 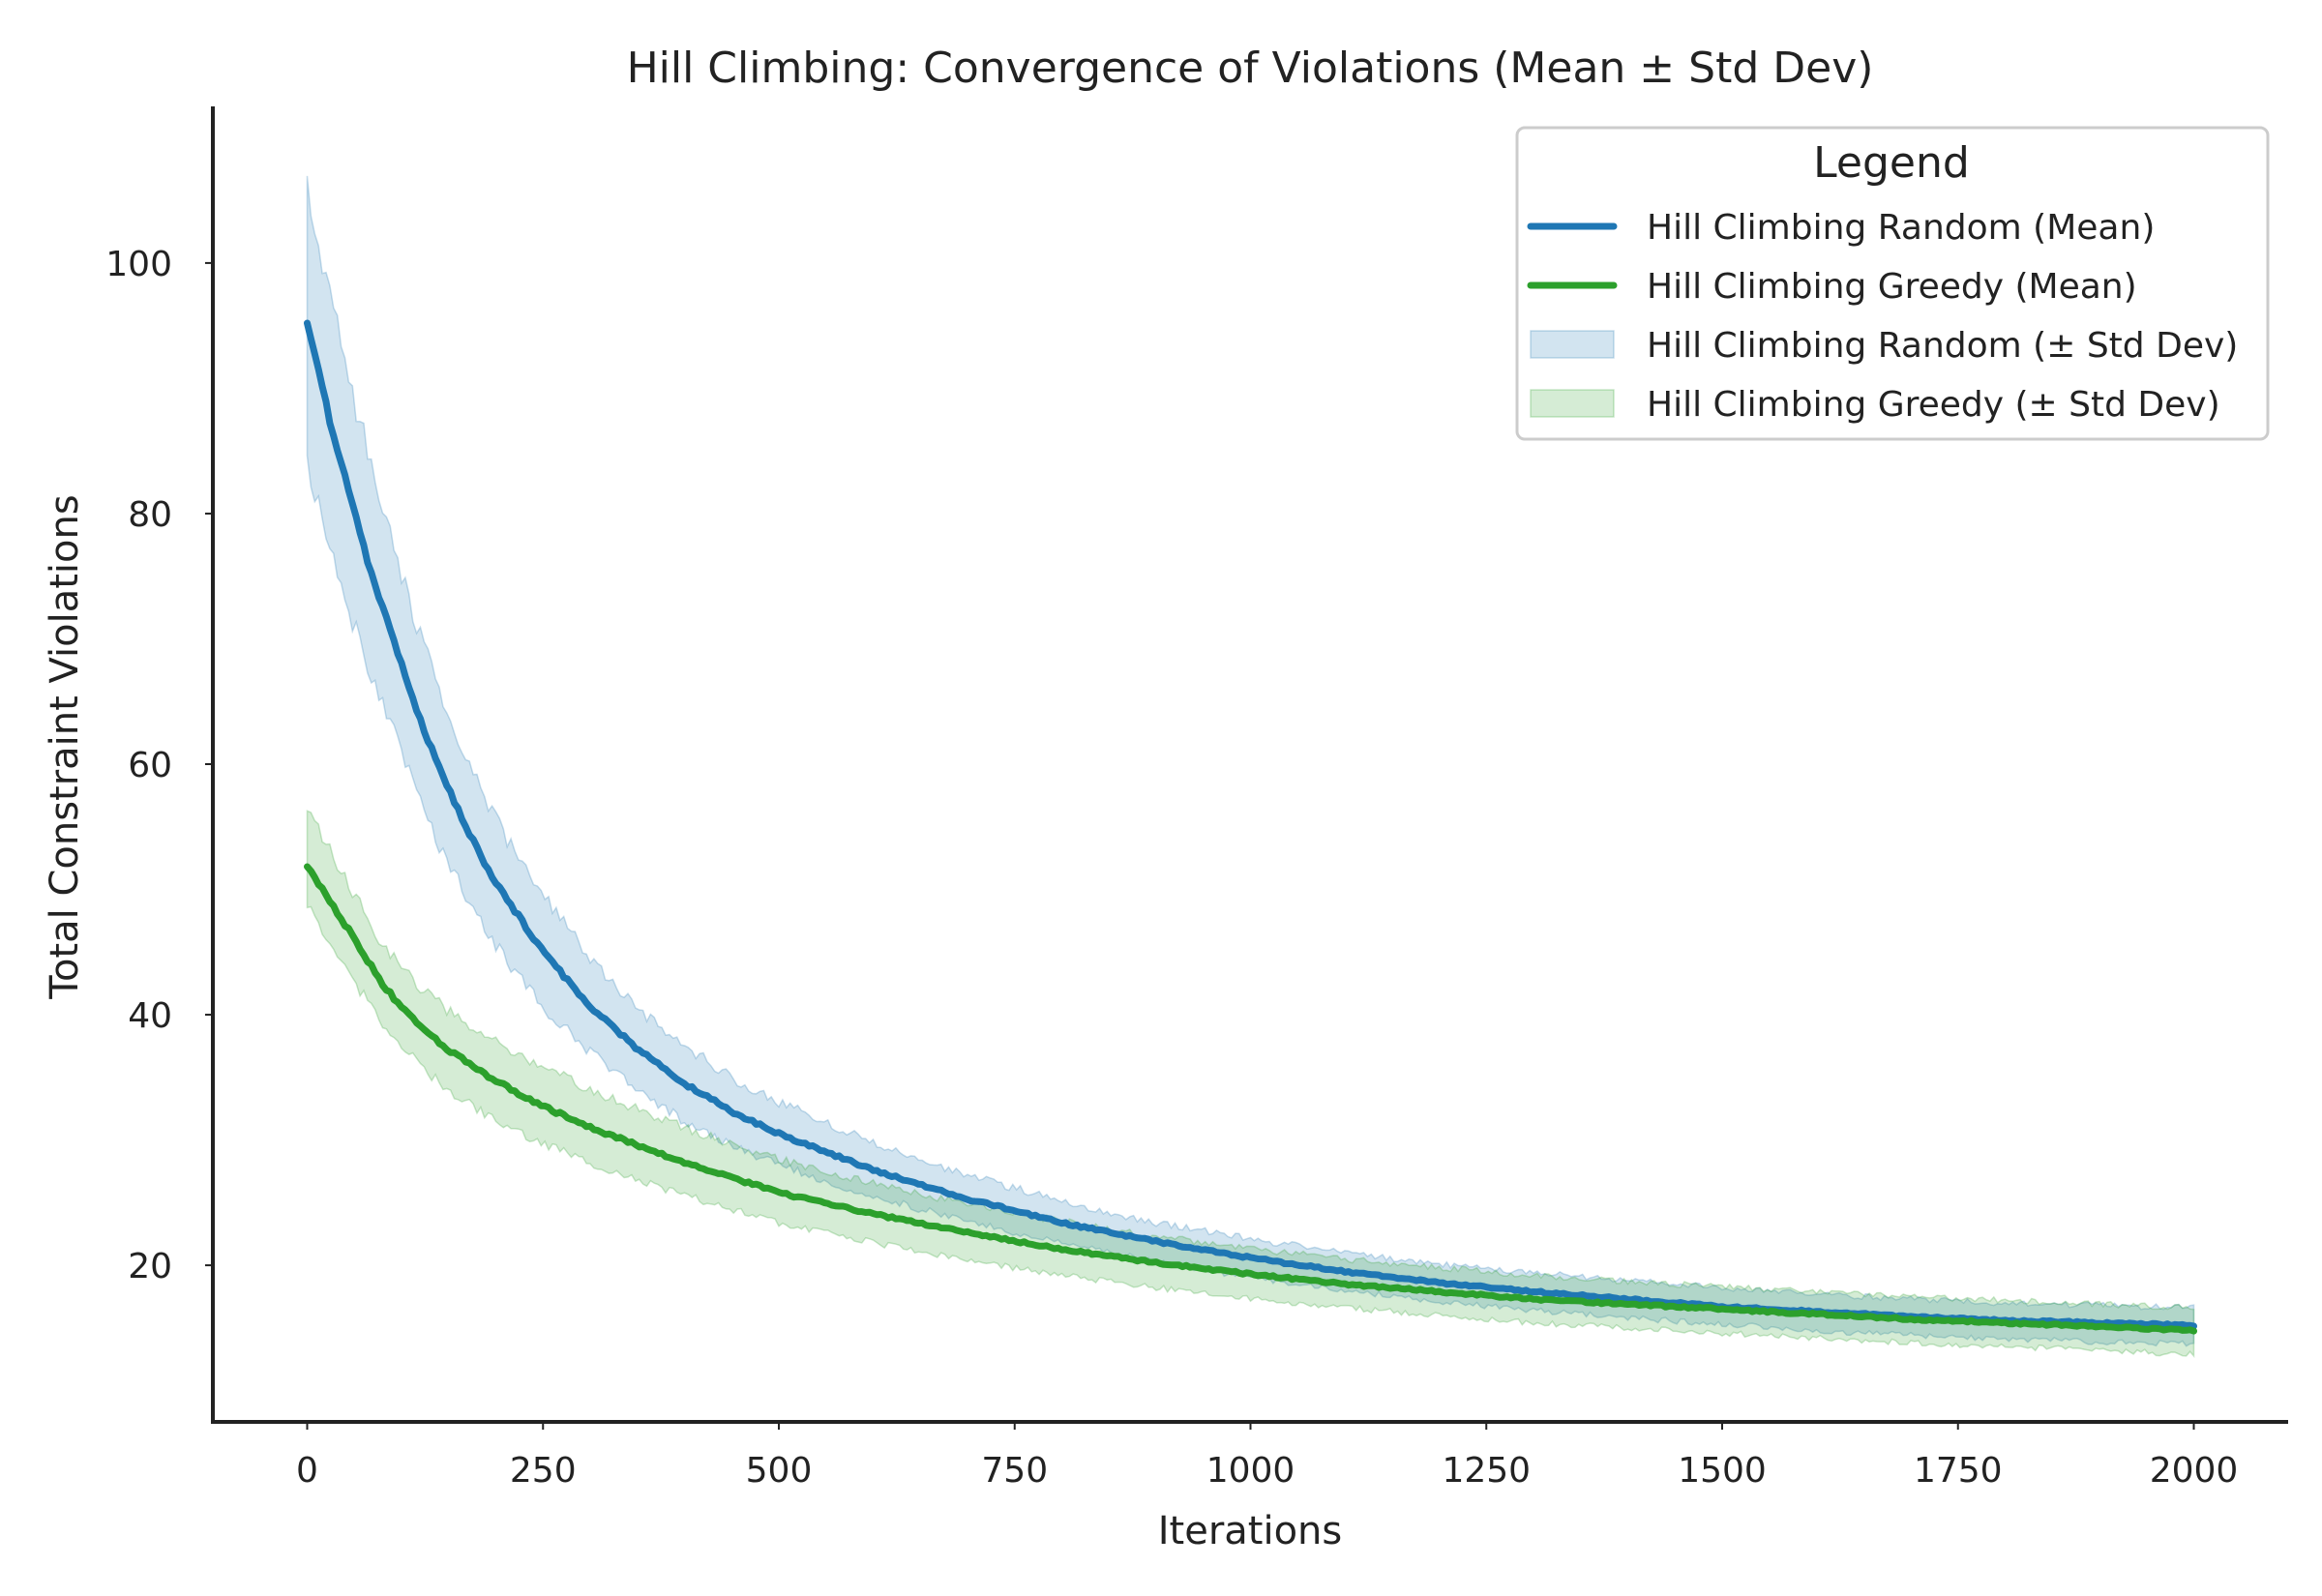 I want to click on legend-label: Hill Climbing Random (± Std Dev), so click(x=1942, y=346).